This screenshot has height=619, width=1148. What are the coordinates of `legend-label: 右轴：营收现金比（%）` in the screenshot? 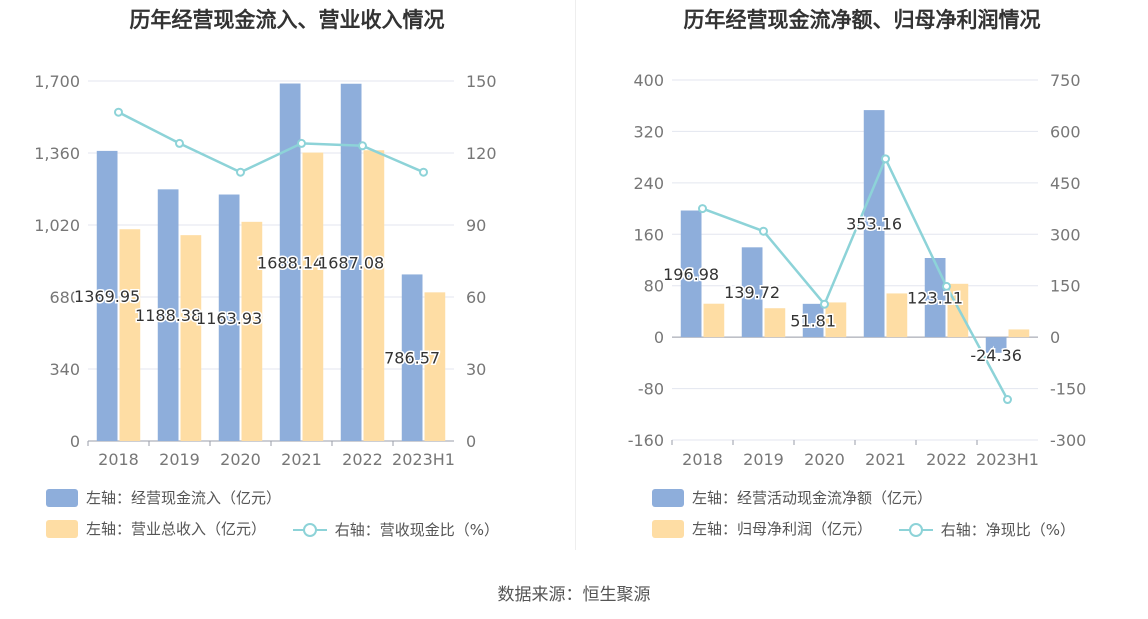 It's located at (417, 530).